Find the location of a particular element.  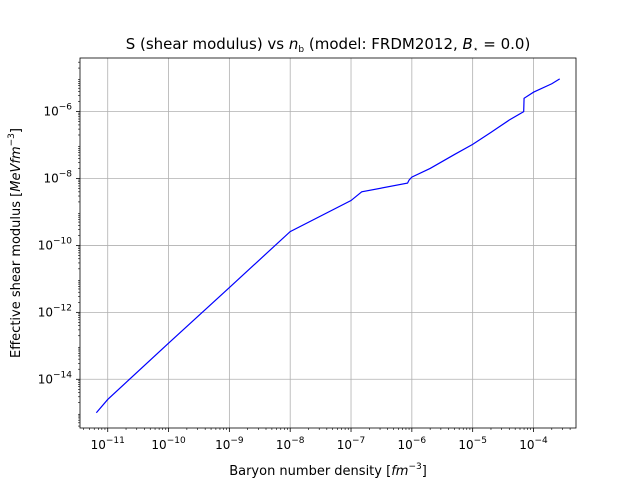

x-tick-label: 10⁻¹¹ is located at coordinates (108, 444).